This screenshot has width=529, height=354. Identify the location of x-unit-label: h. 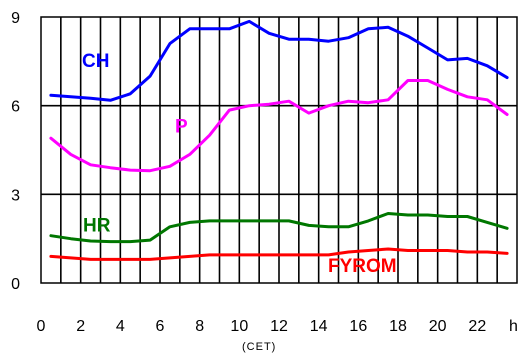
(513, 326).